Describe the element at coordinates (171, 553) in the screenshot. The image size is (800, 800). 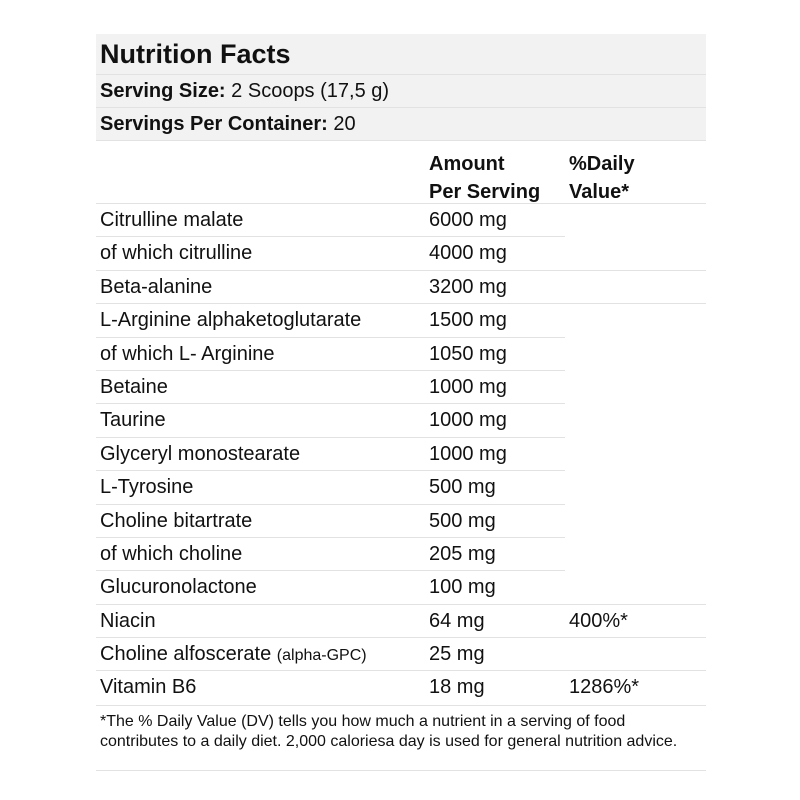
I see `nutrient-name: of which choline` at that location.